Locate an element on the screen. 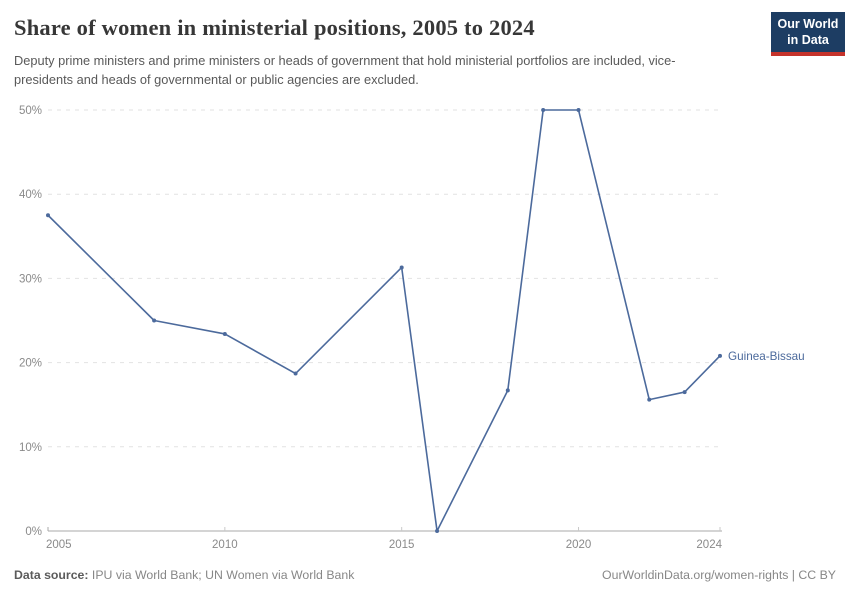 Image resolution: width=850 pixels, height=600 pixels. owid-logo: Our World in Data is located at coordinates (808, 34).